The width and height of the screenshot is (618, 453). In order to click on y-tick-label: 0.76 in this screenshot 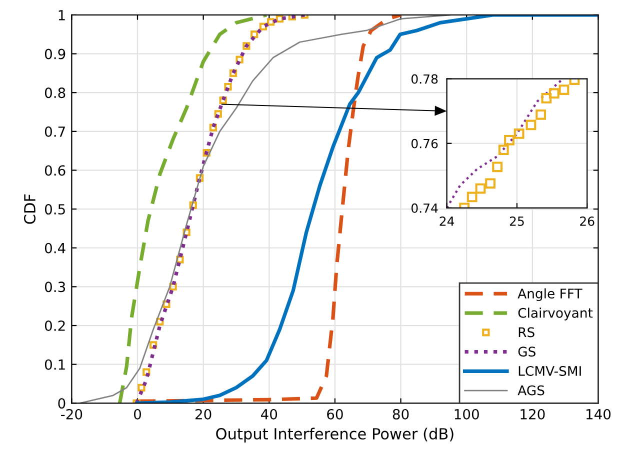, I will do `click(424, 143)`.